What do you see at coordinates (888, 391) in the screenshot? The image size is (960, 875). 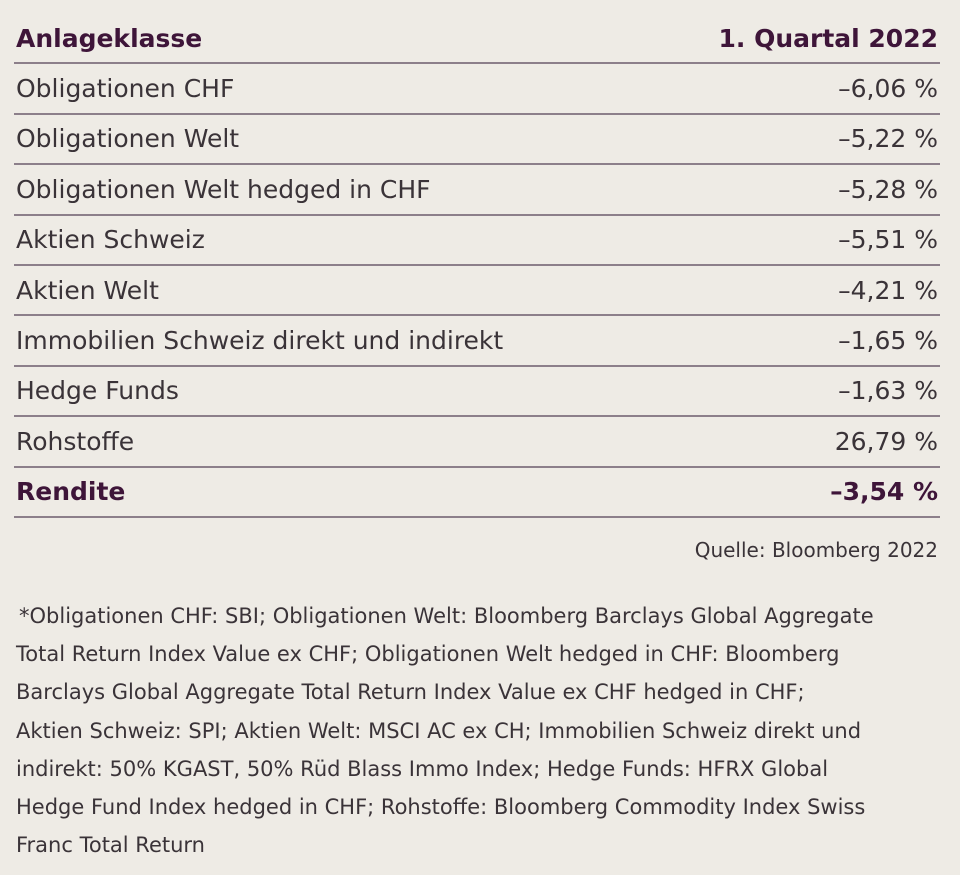 I see `value-cell: –1,63 %` at bounding box center [888, 391].